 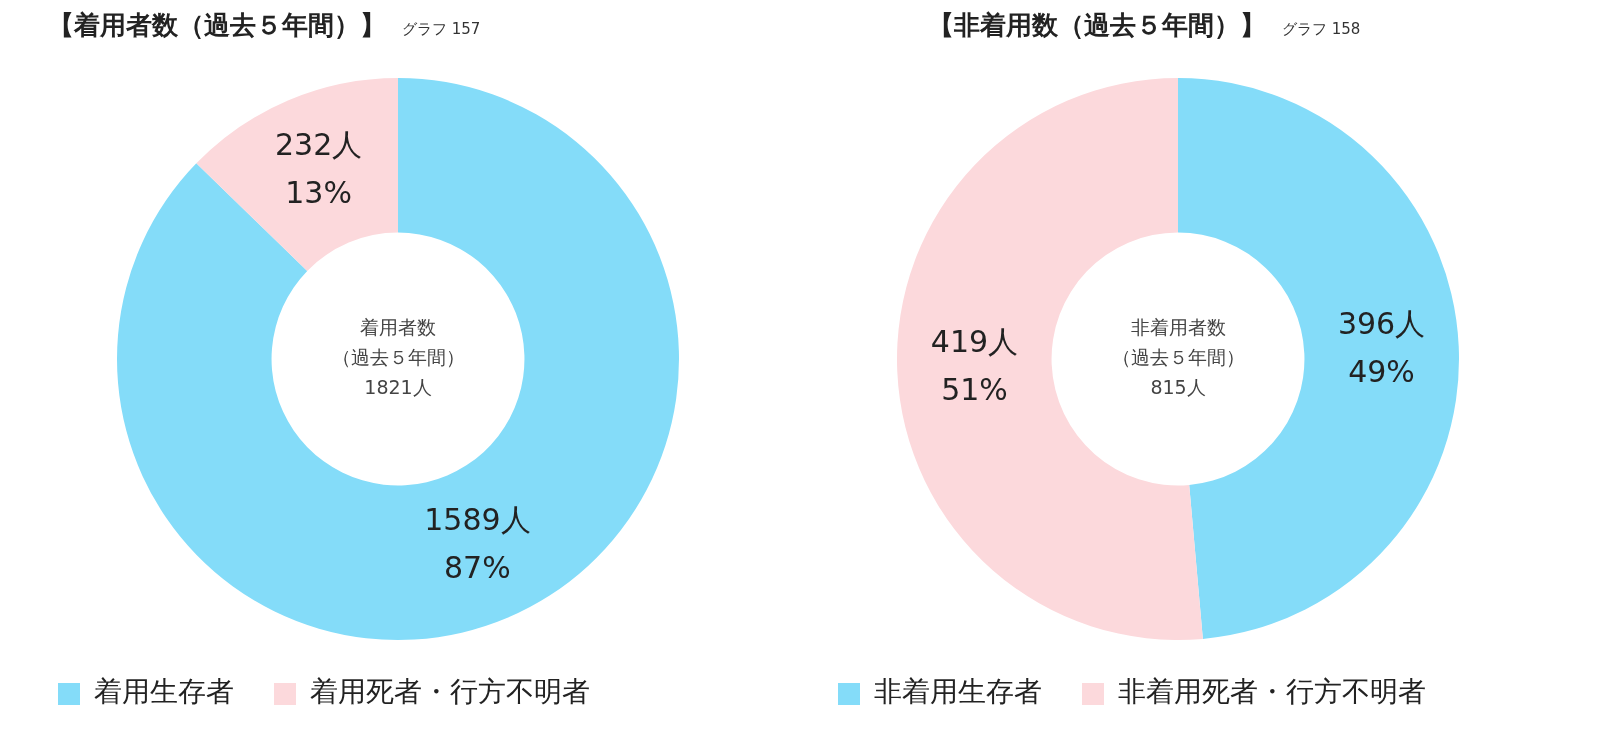 What do you see at coordinates (398, 386) in the screenshot?
I see `text: 1821人` at bounding box center [398, 386].